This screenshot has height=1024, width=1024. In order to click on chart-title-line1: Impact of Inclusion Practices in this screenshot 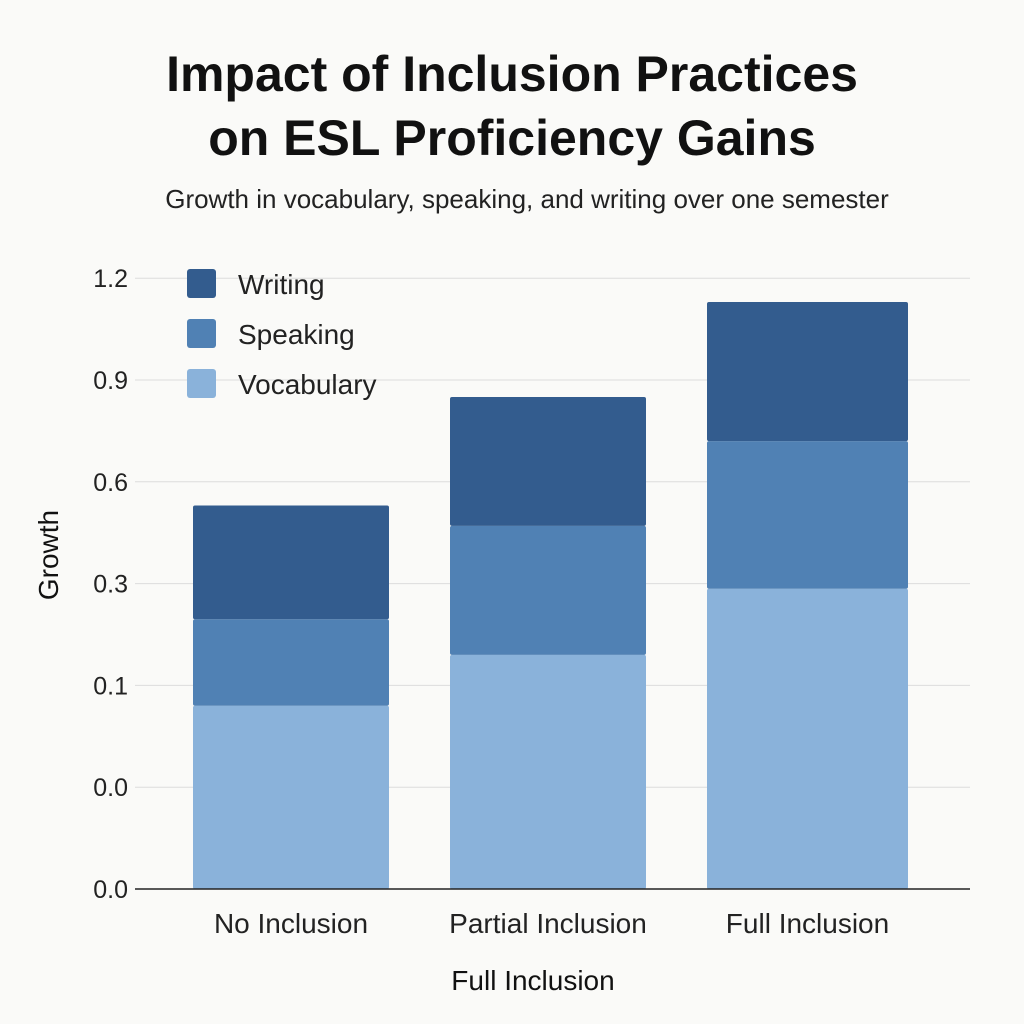, I will do `click(512, 74)`.